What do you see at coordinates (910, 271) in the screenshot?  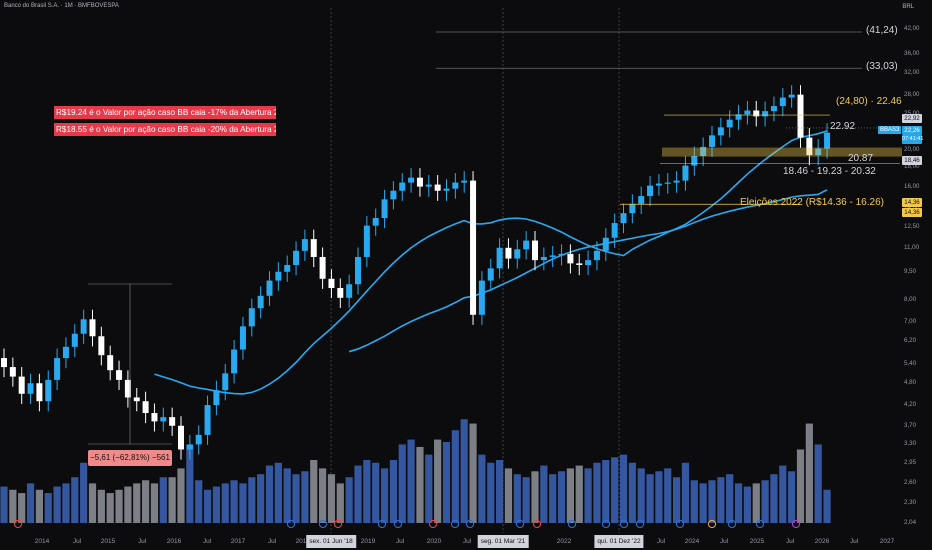 I see `price-tick: 9,50` at bounding box center [910, 271].